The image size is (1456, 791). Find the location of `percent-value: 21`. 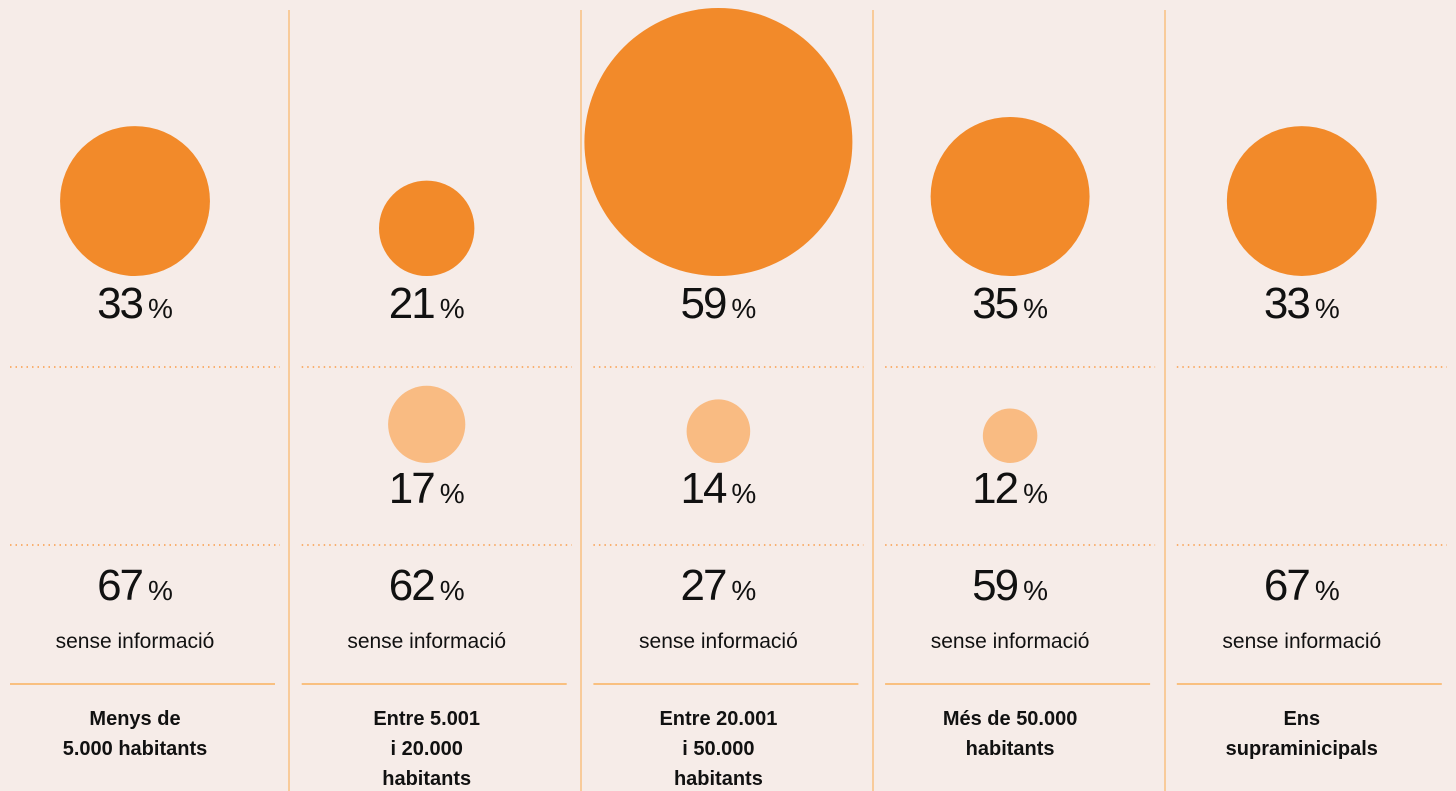

percent-value: 21 is located at coordinates (411, 303).